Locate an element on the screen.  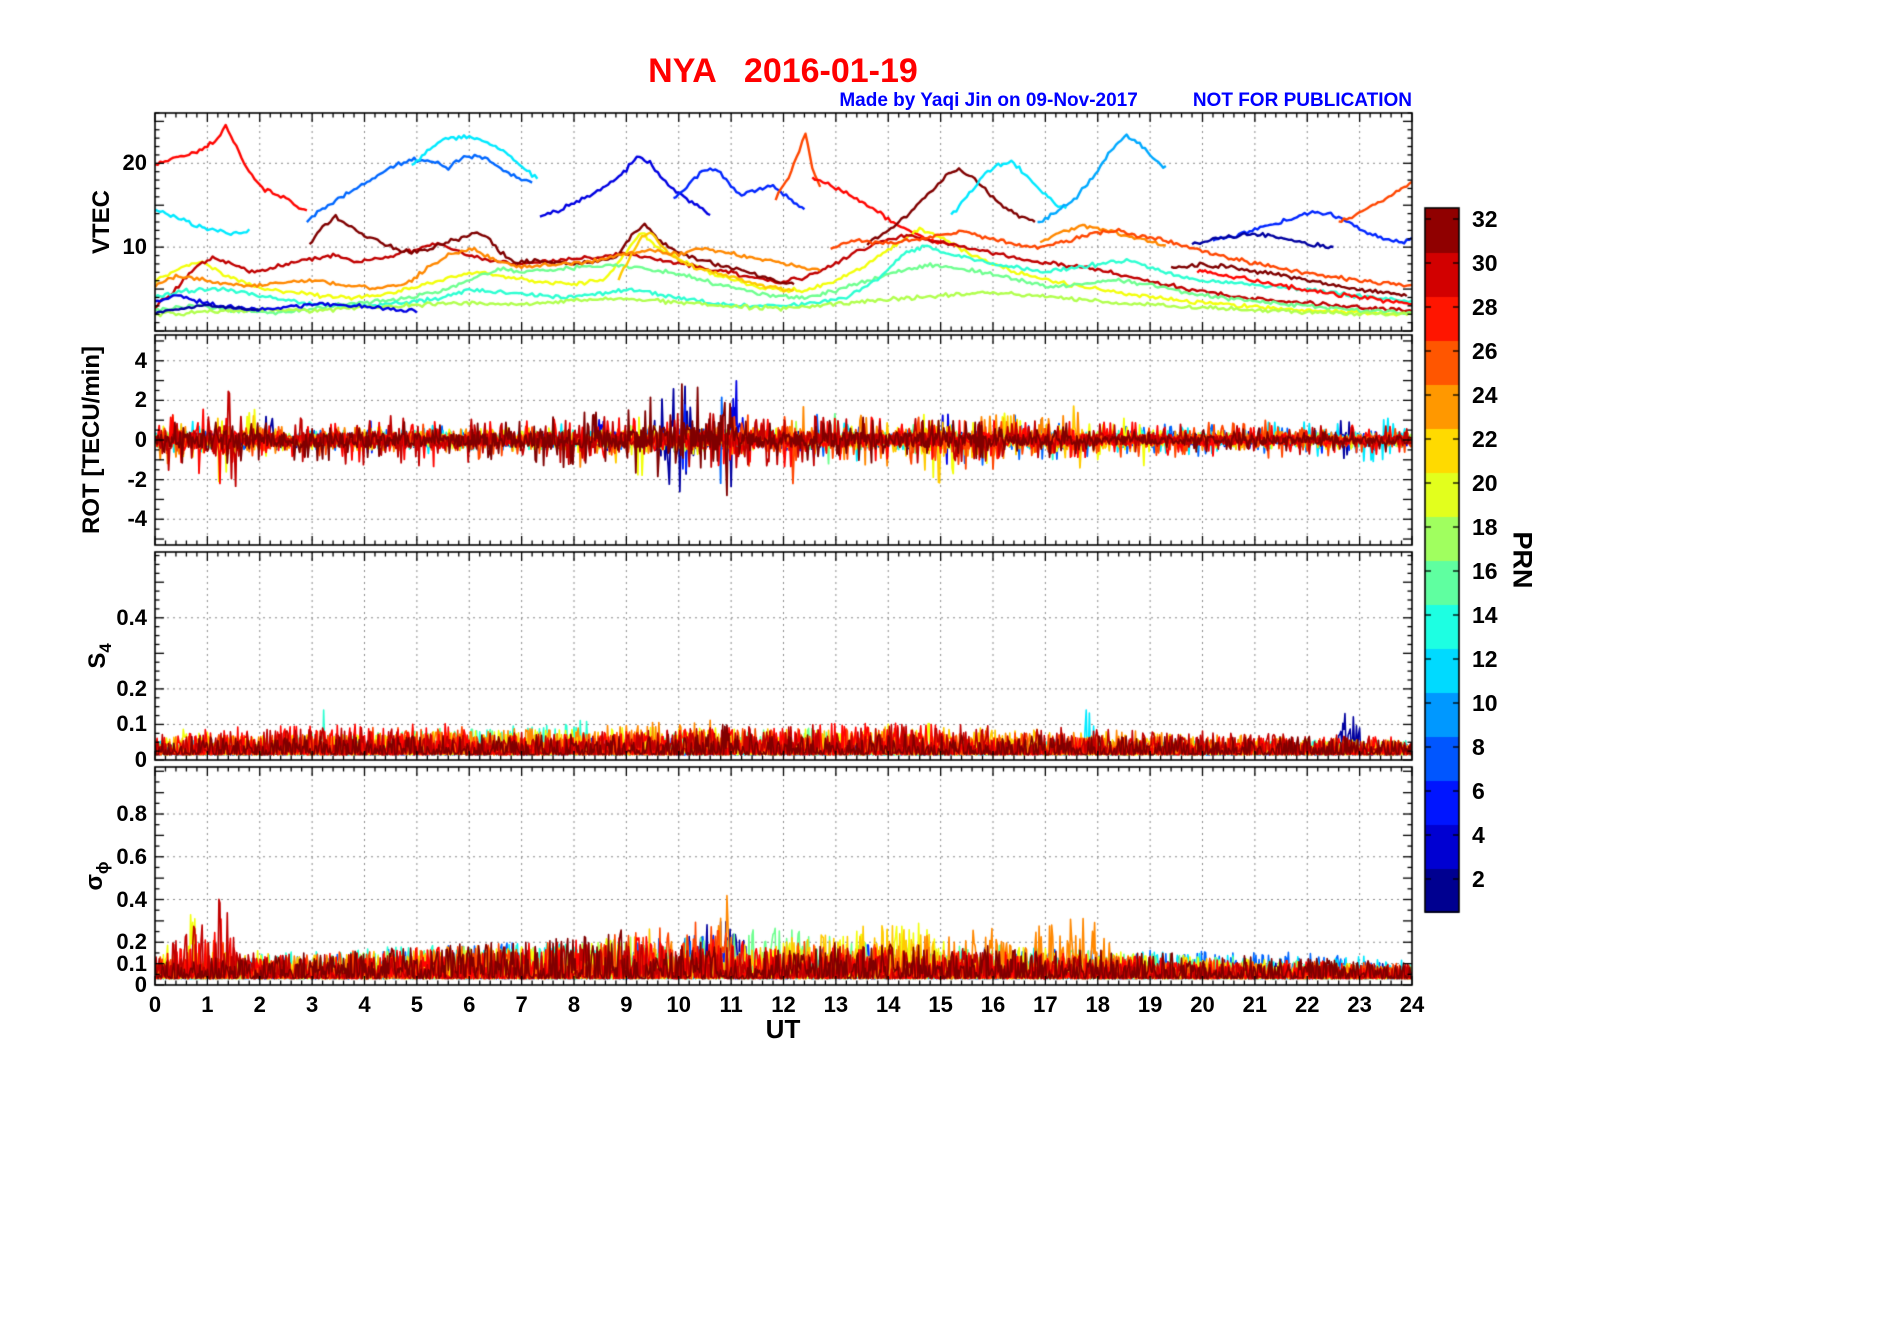
s4-axis-label: S4 is located at coordinates (100, 655).